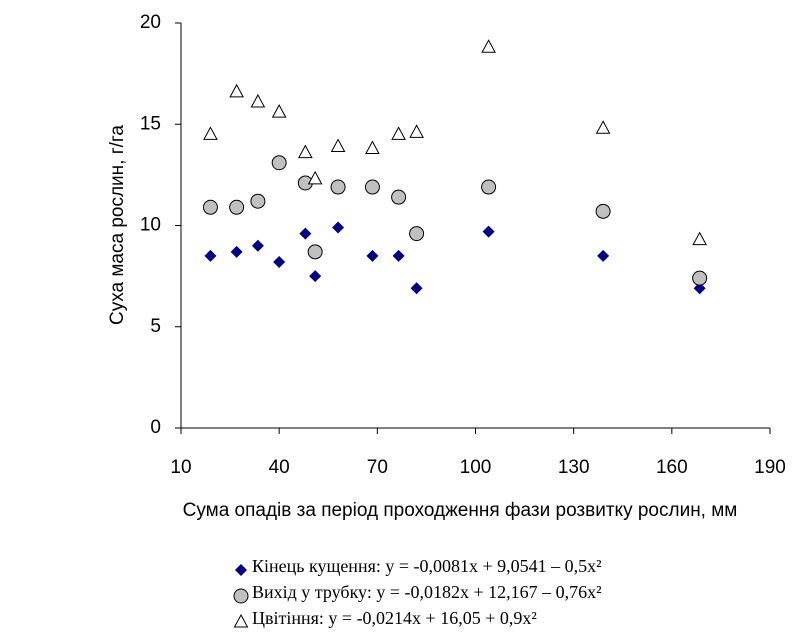  What do you see at coordinates (150, 123) in the screenshot?
I see `y-tick-label: 15` at bounding box center [150, 123].